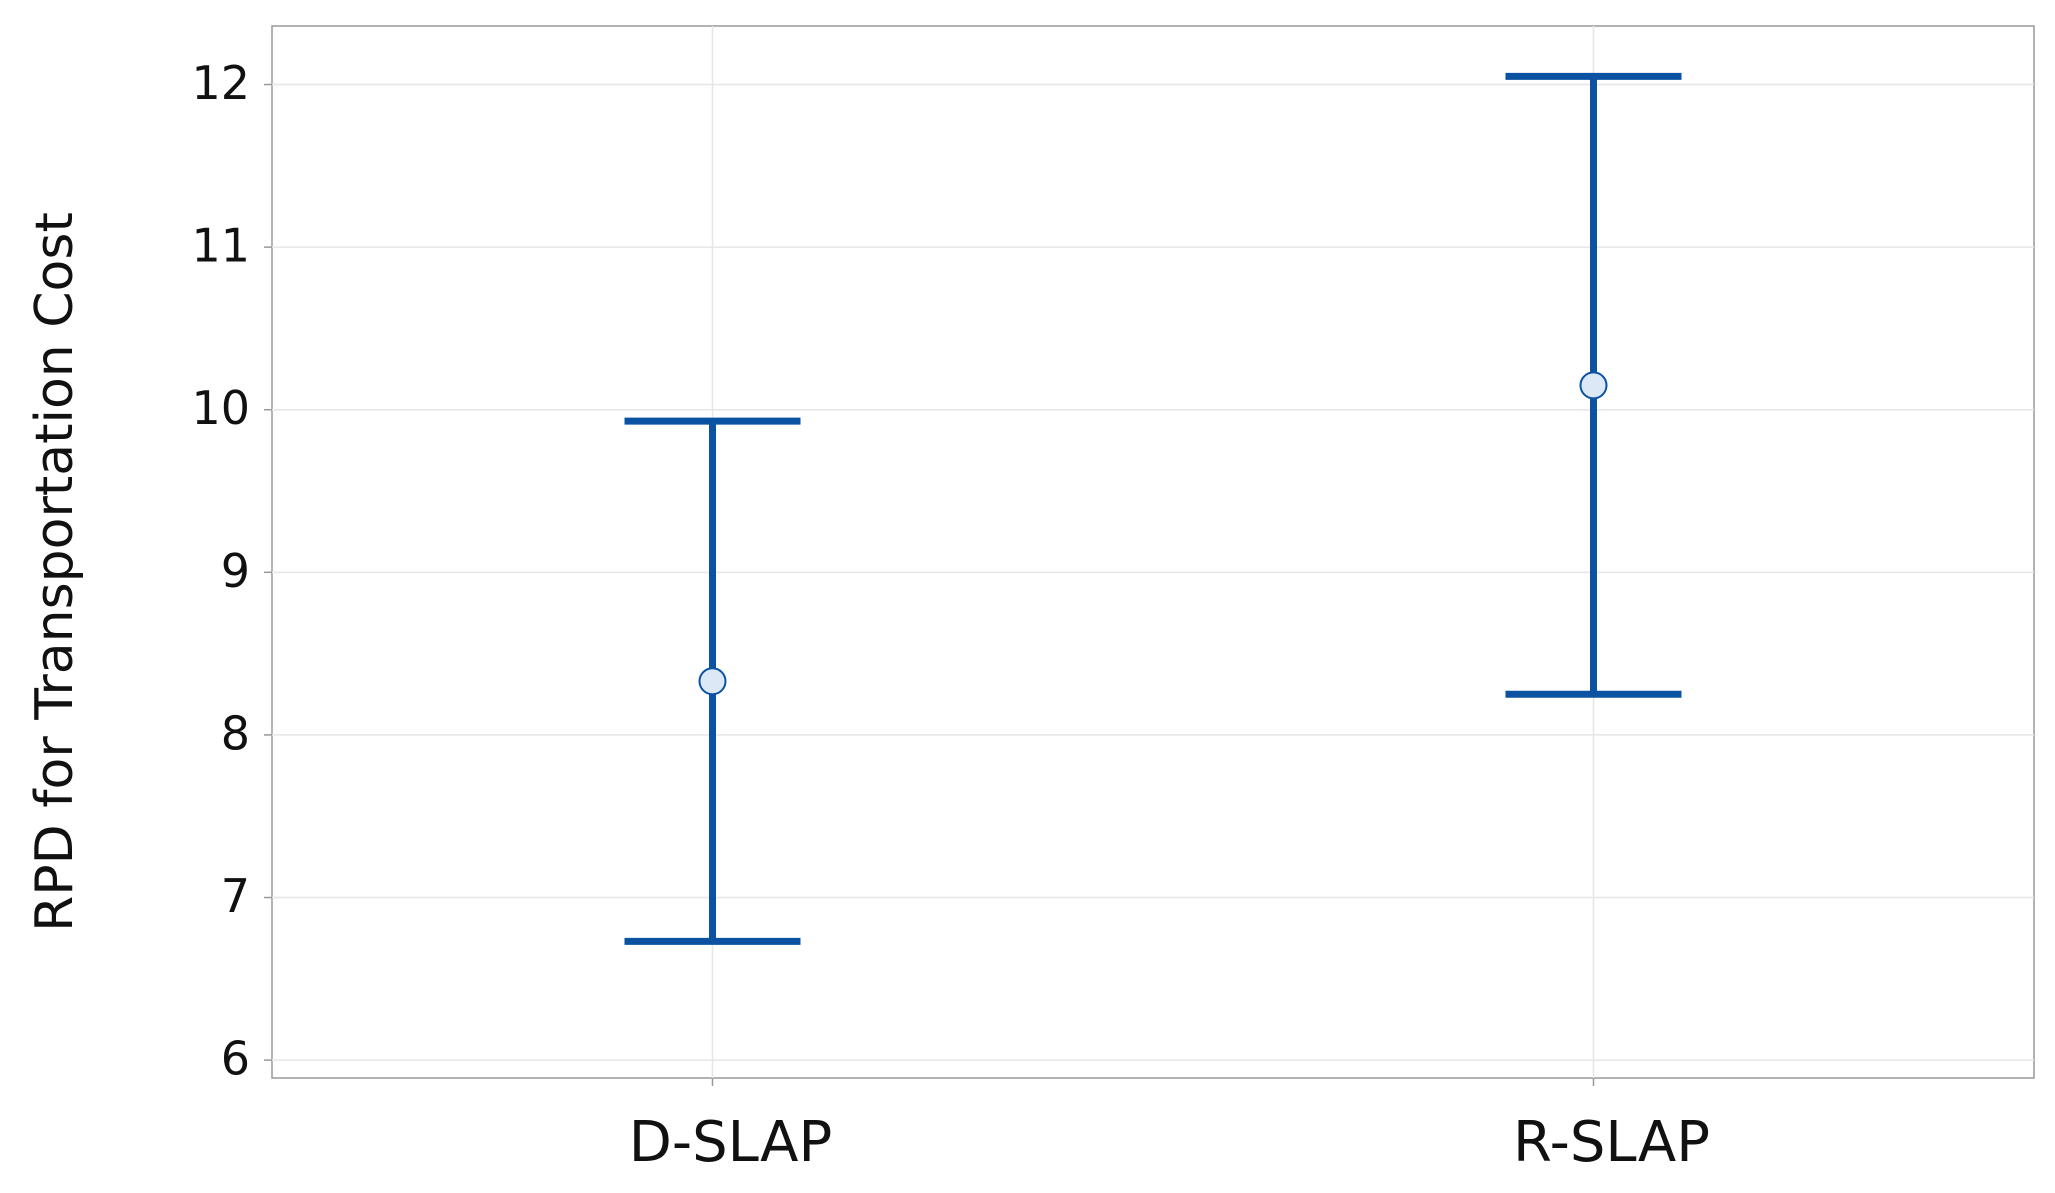 Image resolution: width=2055 pixels, height=1193 pixels. What do you see at coordinates (235, 896) in the screenshot?
I see `y-tick-label: 7` at bounding box center [235, 896].